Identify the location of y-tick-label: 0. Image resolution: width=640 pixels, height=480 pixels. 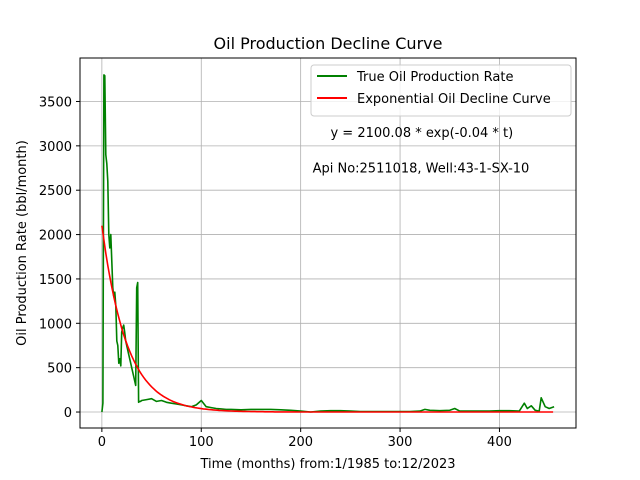
(68, 413).